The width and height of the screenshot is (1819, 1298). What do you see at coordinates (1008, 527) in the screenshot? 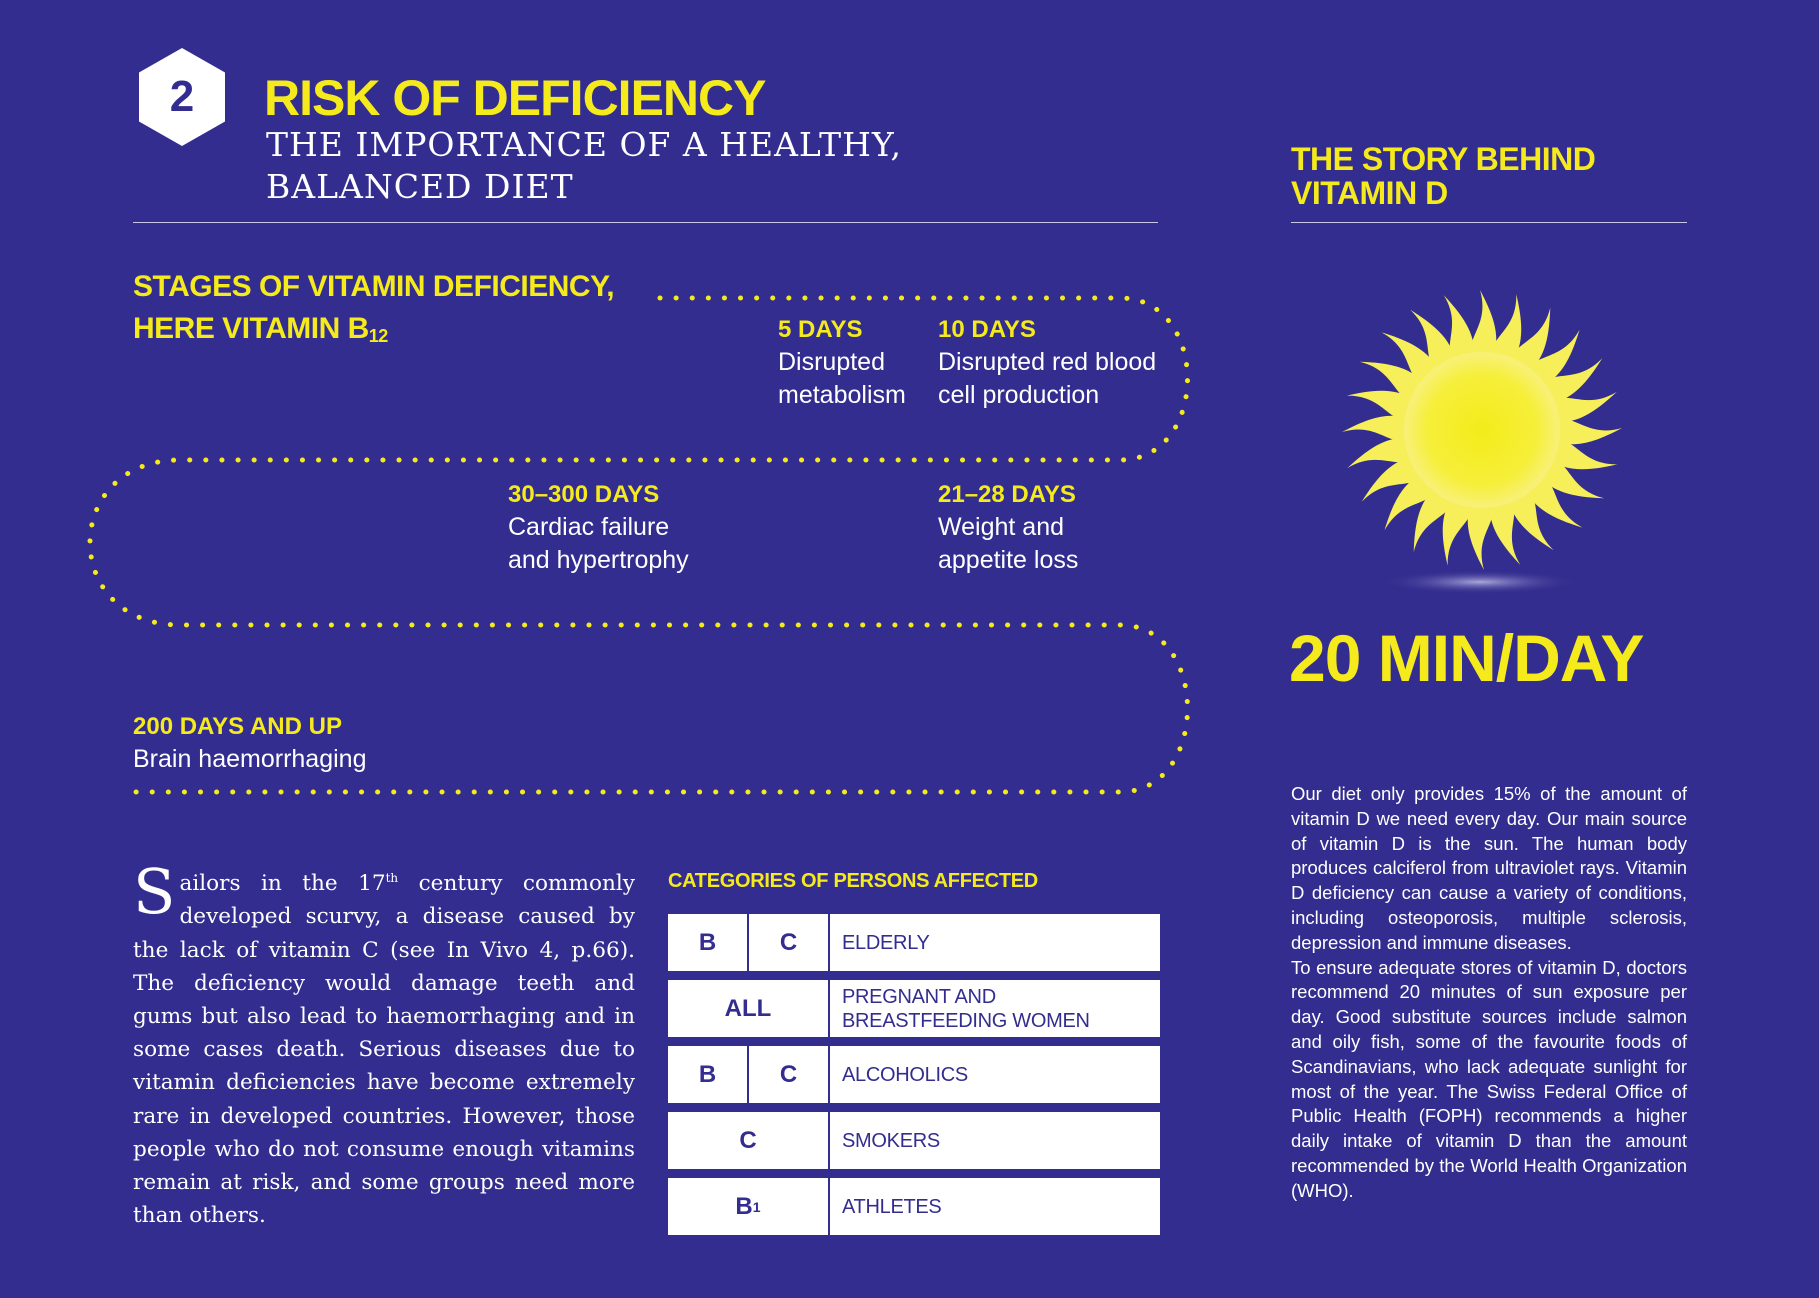
I see `stage-21-28-days: 21–28 DAYS Weight and appetite loss` at bounding box center [1008, 527].